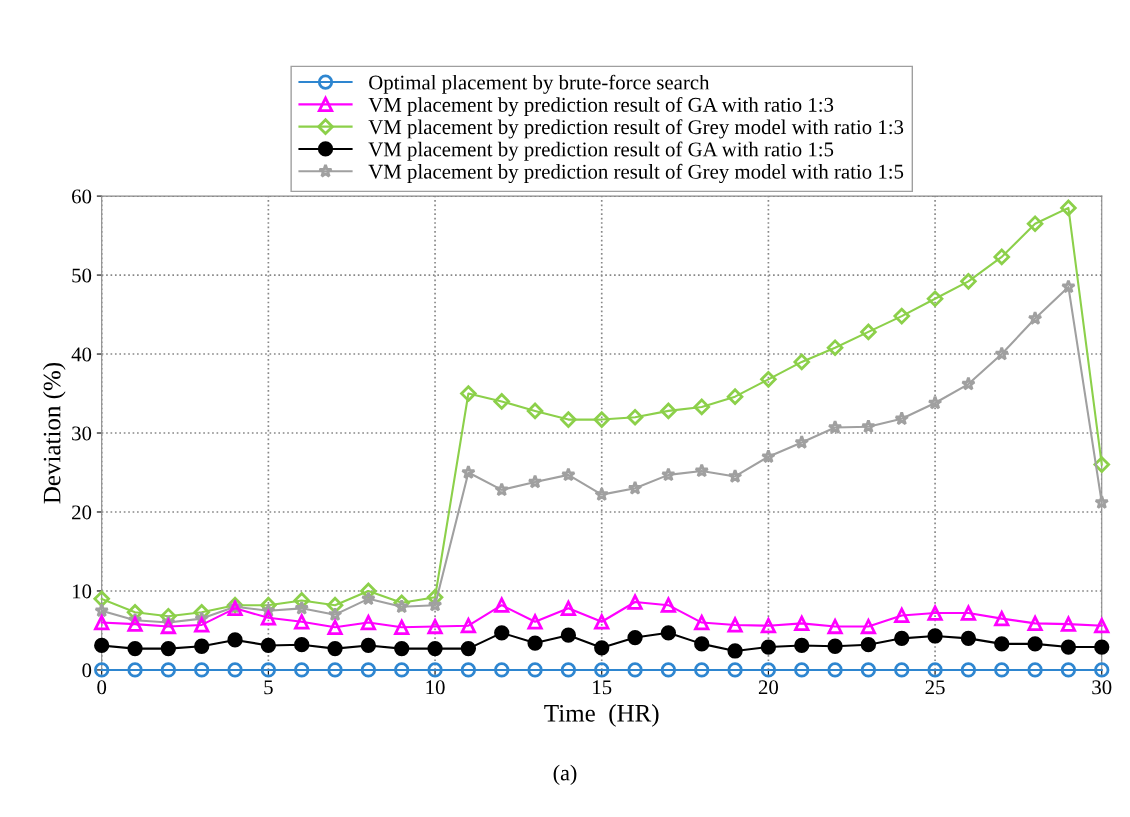 This screenshot has width=1130, height=817. Describe the element at coordinates (636, 129) in the screenshot. I see `legend-label: VM placement by prediction result of Grey model with ratio 1:3` at that location.